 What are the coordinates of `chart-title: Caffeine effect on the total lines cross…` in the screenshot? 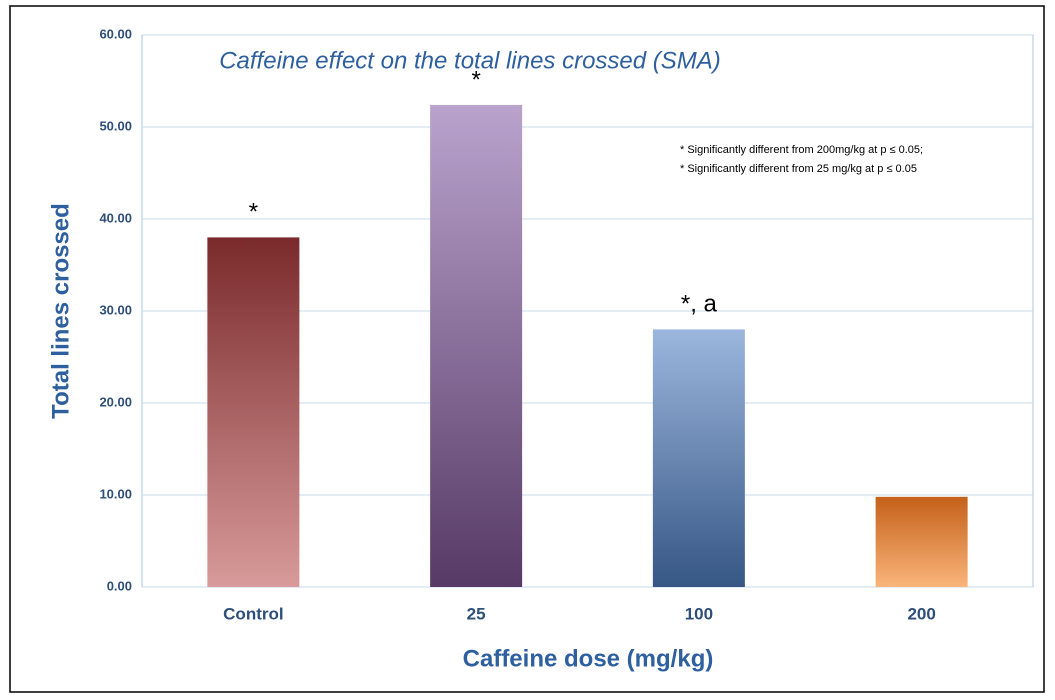 It's located at (470, 60).